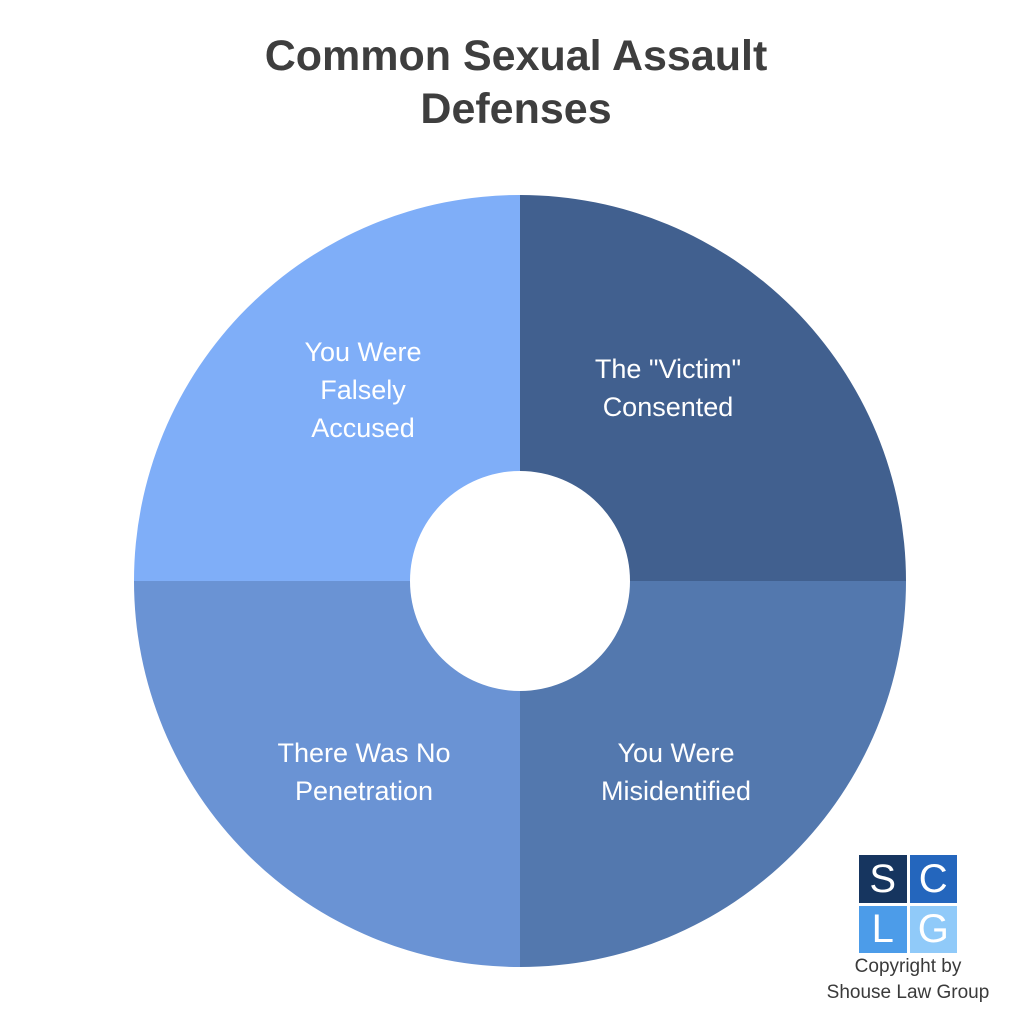  I want to click on logo-tile-g: G, so click(933, 929).